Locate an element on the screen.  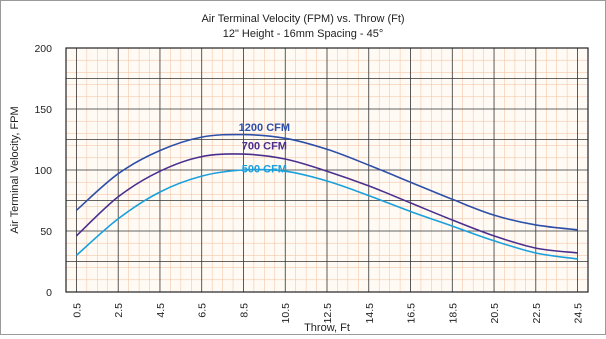
x-tick-label: 8.5 is located at coordinates (244, 310).